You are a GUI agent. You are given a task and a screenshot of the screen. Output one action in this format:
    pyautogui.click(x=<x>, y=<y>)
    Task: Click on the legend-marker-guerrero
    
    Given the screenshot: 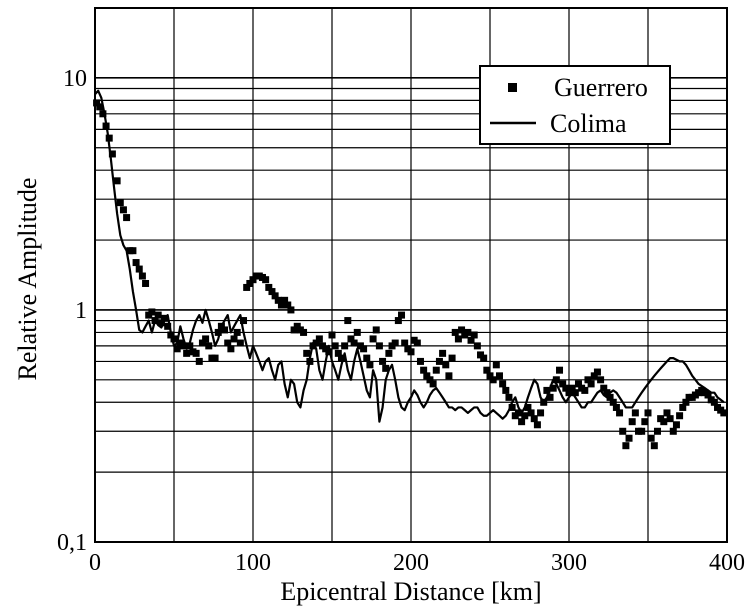 What is the action you would take?
    pyautogui.click(x=512, y=87)
    